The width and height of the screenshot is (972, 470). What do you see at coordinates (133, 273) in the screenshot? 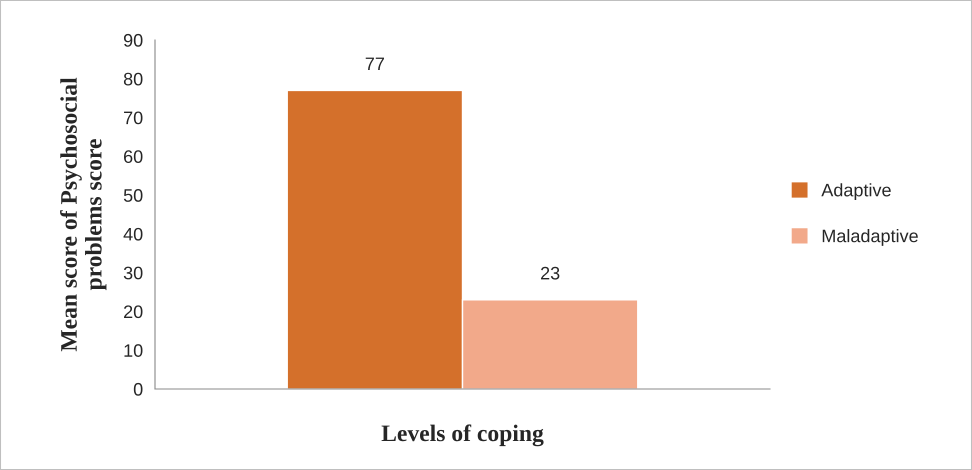
I see `y-tick-label: 30` at bounding box center [133, 273].